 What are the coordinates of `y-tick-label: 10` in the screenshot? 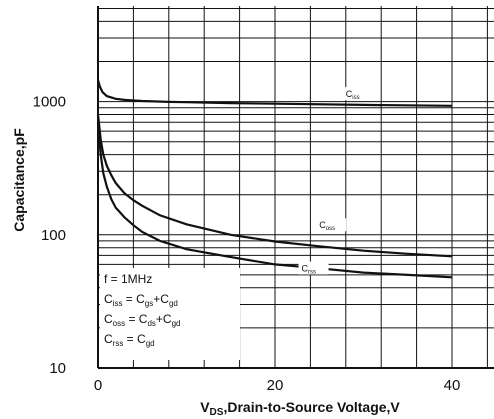 It's located at (57, 368).